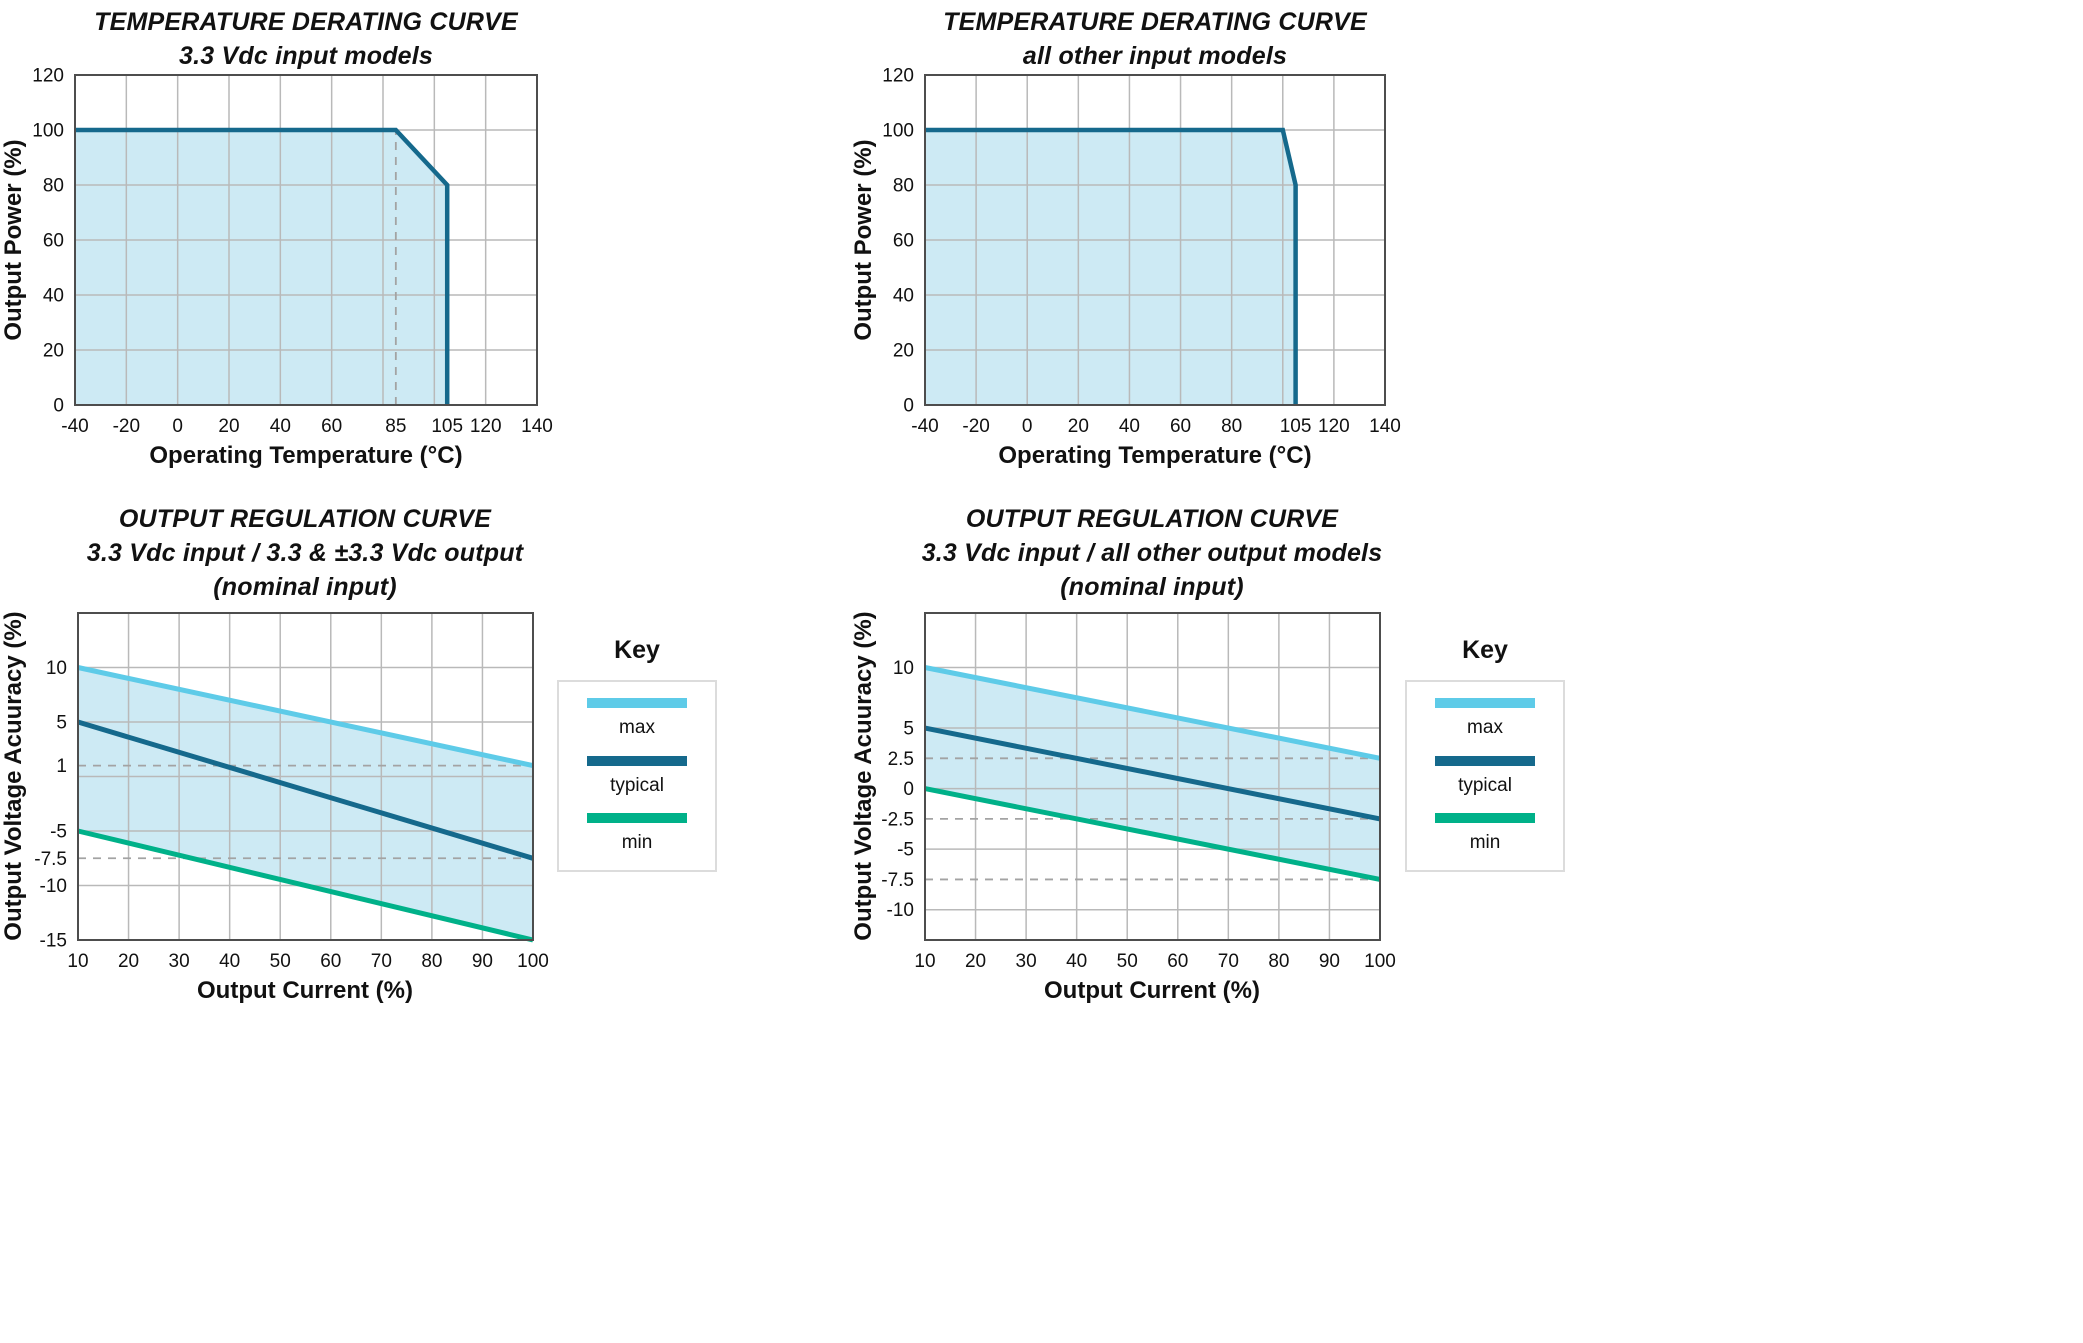 The height and width of the screenshot is (1343, 2083). I want to click on legend-item-min: min, so click(1485, 833).